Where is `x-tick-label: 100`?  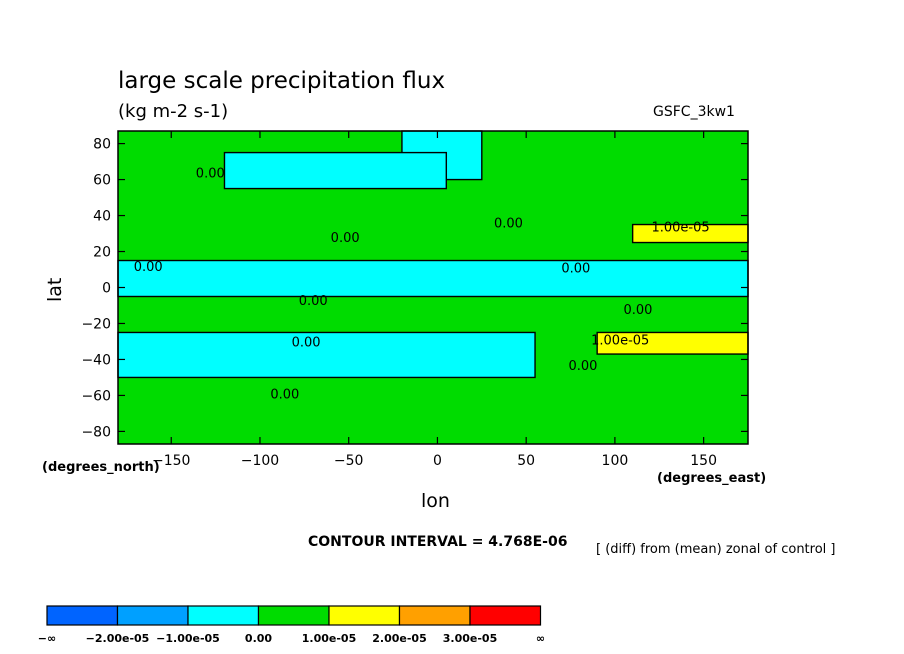 x-tick-label: 100 is located at coordinates (615, 461).